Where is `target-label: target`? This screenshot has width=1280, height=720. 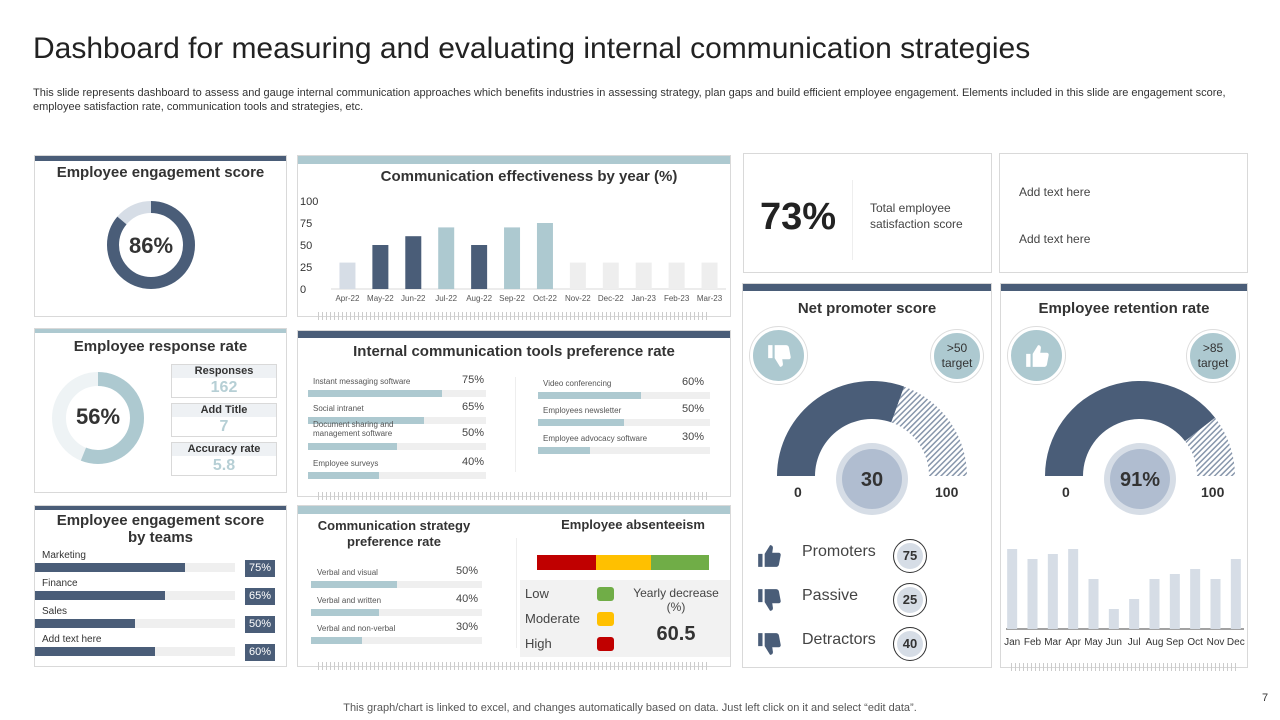 target-label: target is located at coordinates (1213, 363).